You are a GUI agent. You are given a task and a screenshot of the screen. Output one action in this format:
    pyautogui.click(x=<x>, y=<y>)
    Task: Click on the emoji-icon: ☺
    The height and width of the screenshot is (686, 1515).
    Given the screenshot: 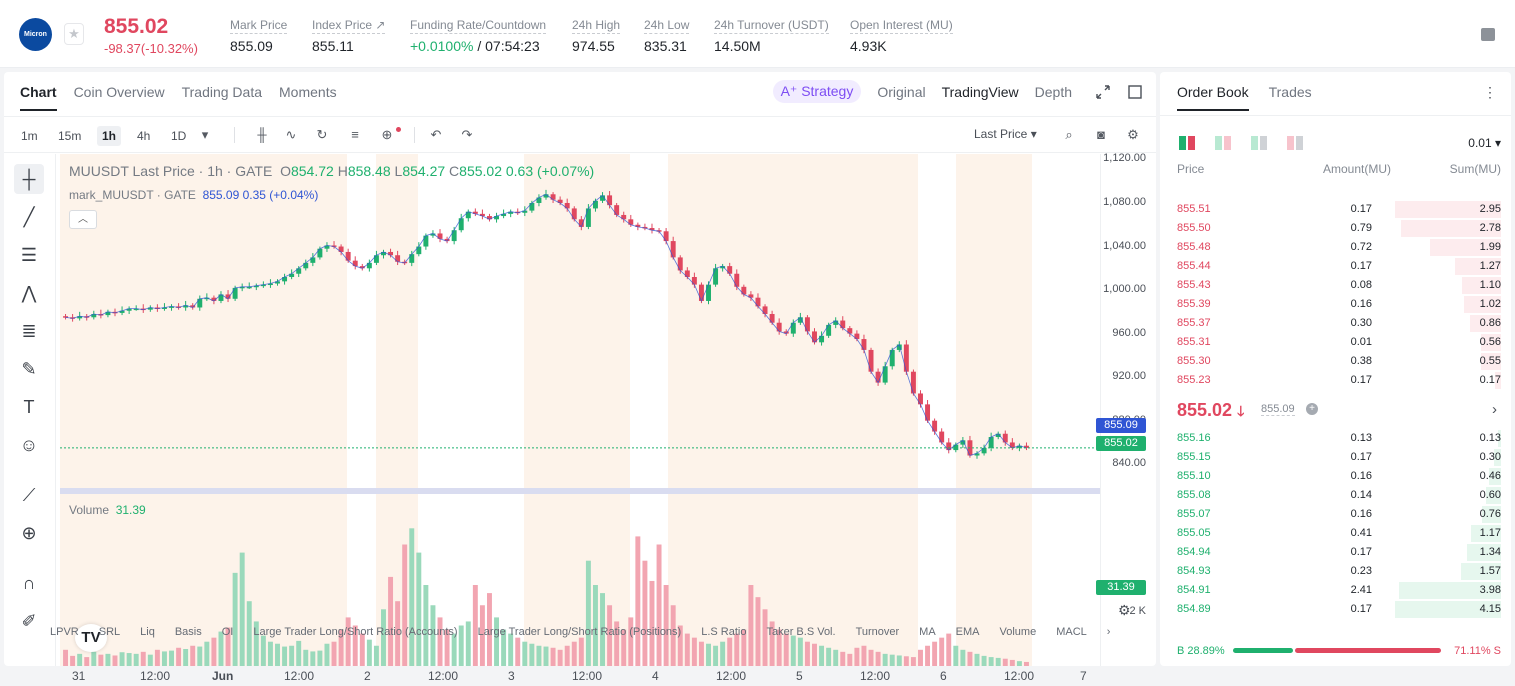 What is the action you would take?
    pyautogui.click(x=29, y=445)
    